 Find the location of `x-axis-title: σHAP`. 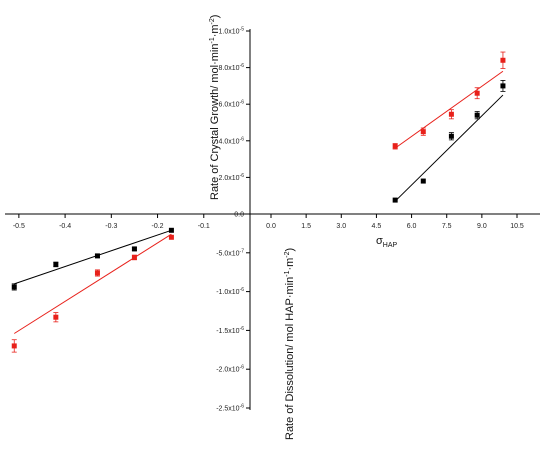

x-axis-title: σHAP is located at coordinates (387, 242).